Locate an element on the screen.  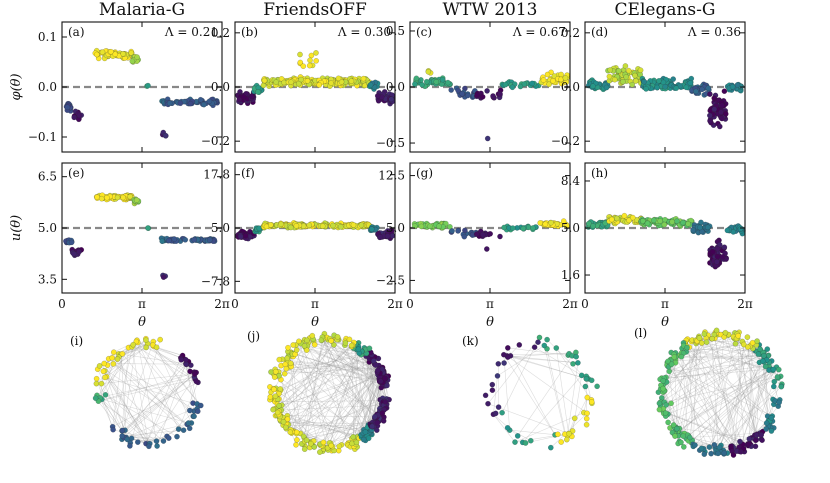
panel-label: (f) is located at coordinates (248, 173).